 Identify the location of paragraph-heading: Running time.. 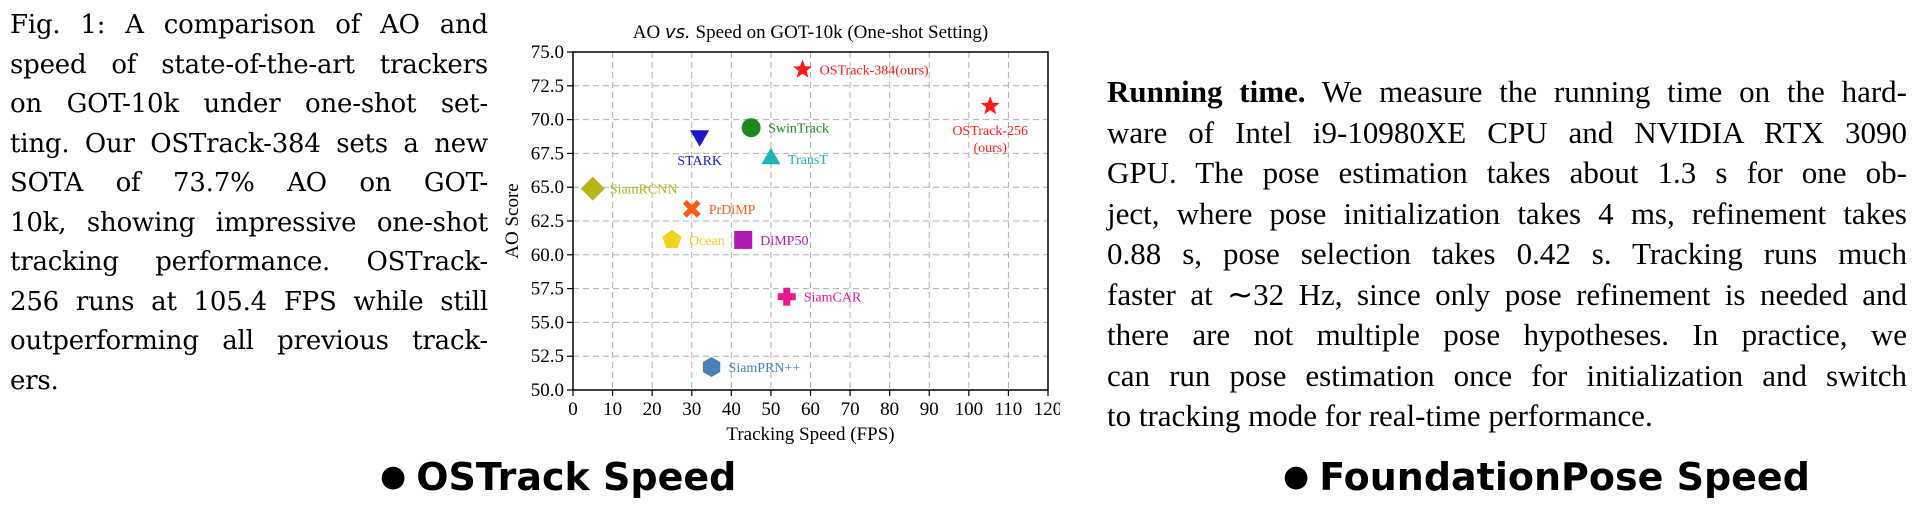
(1206, 91).